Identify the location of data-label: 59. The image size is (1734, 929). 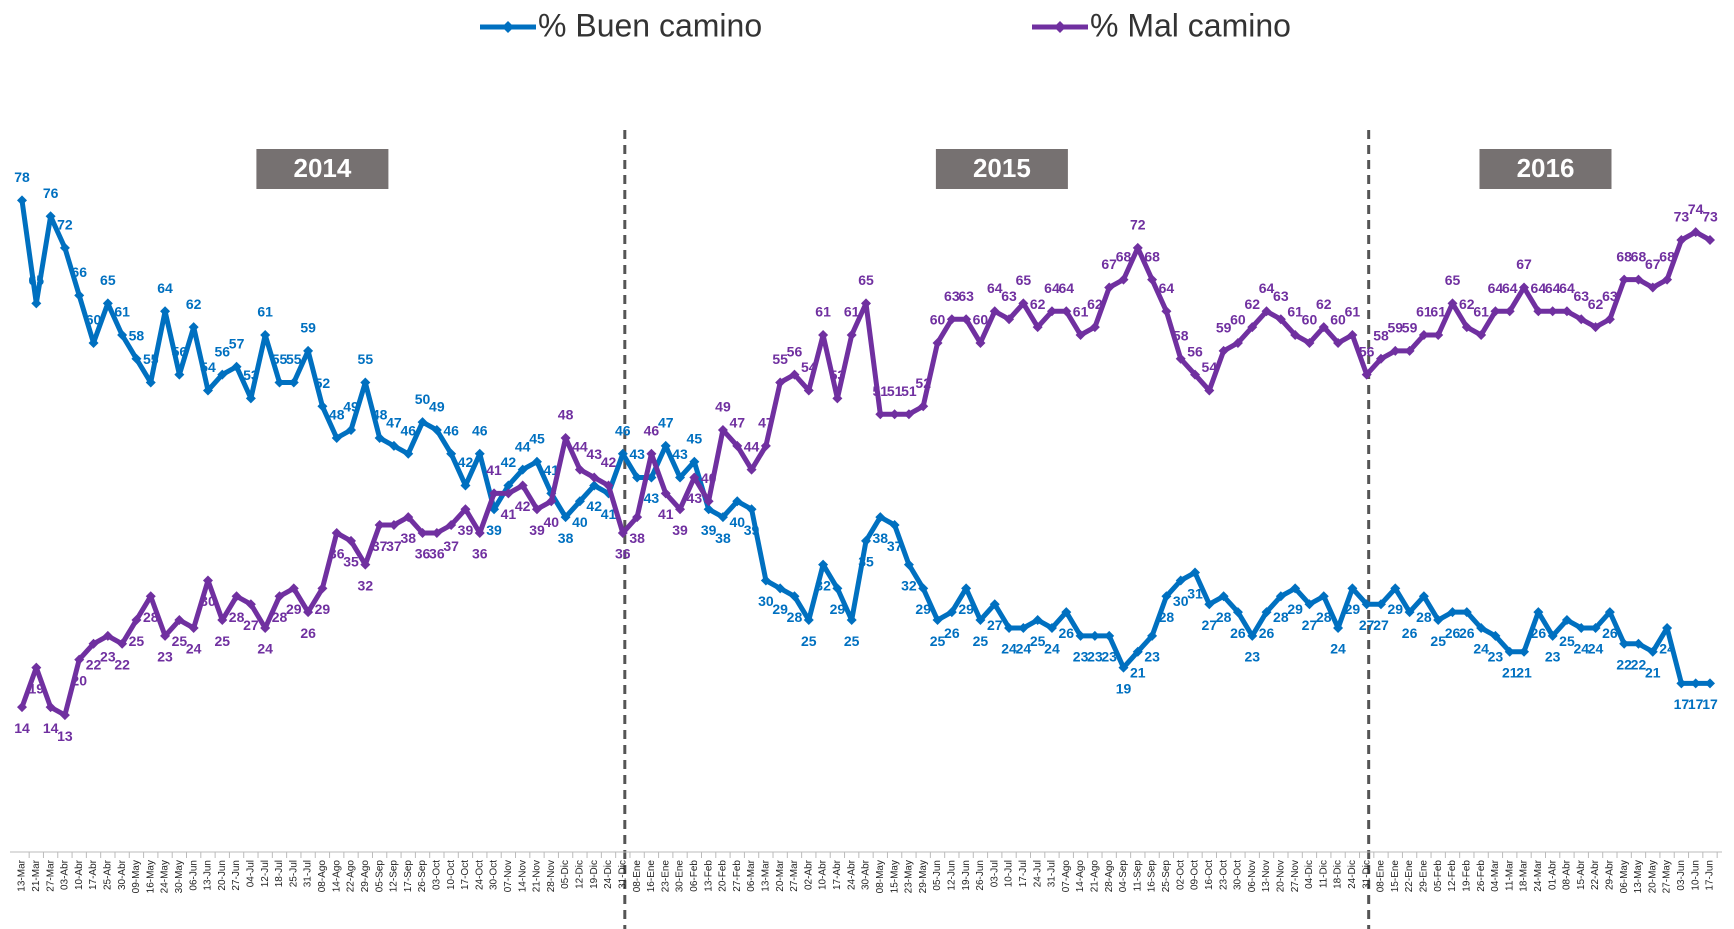
(308, 328).